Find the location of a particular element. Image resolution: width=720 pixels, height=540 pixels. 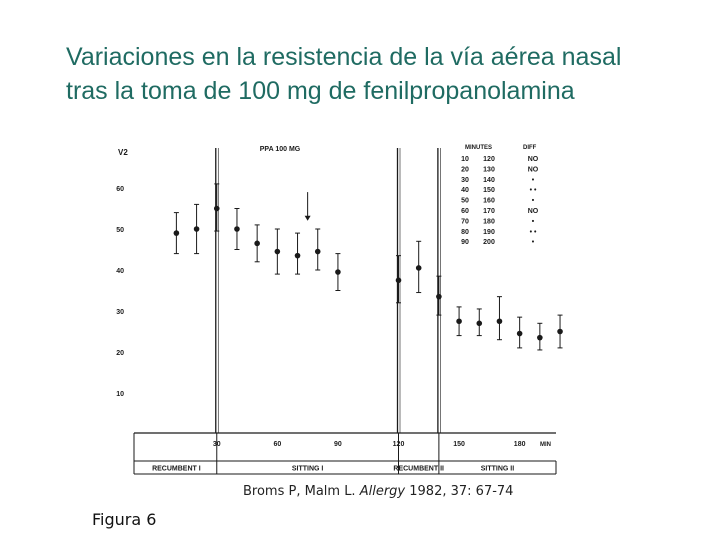

x-tick-label: 180 is located at coordinates (520, 444).